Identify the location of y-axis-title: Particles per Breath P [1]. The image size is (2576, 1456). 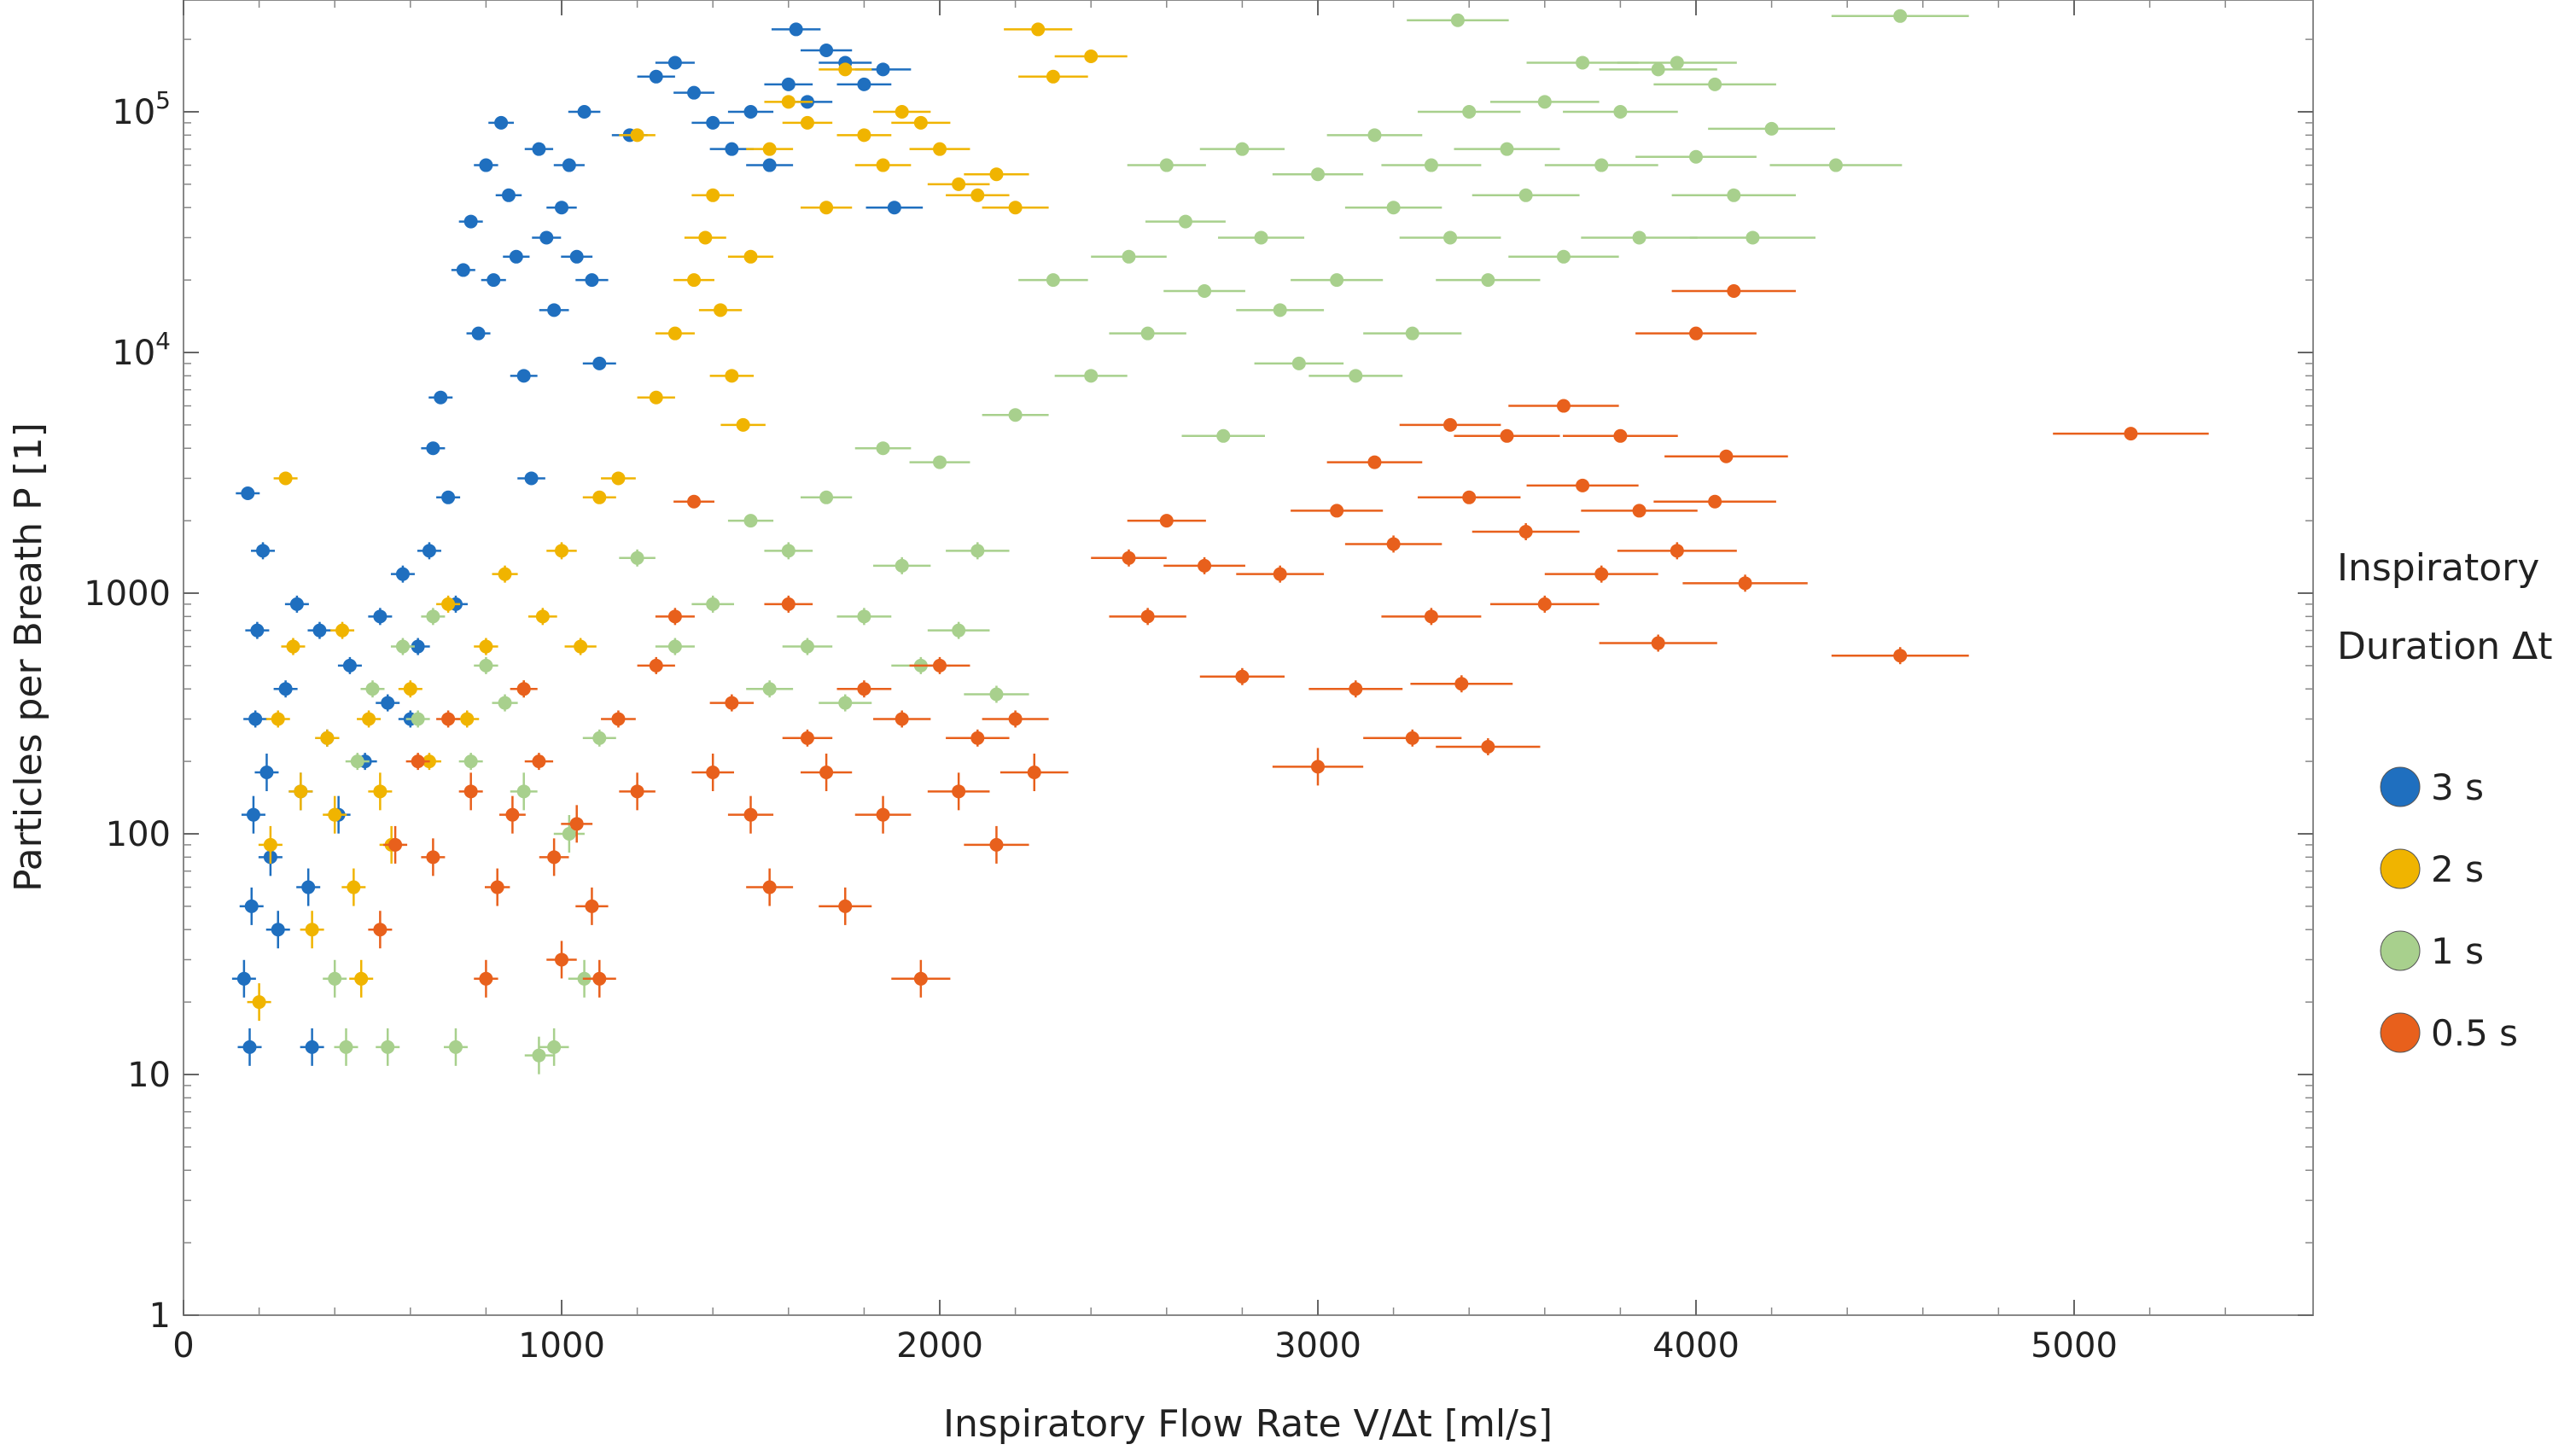
(28, 657).